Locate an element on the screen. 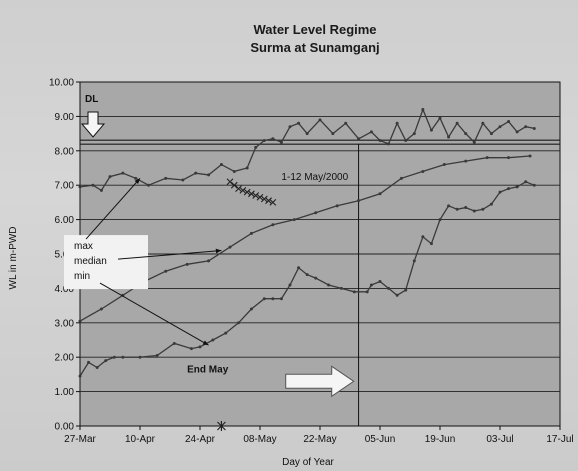 The image size is (578, 471). legend-label-min: min is located at coordinates (82, 276).